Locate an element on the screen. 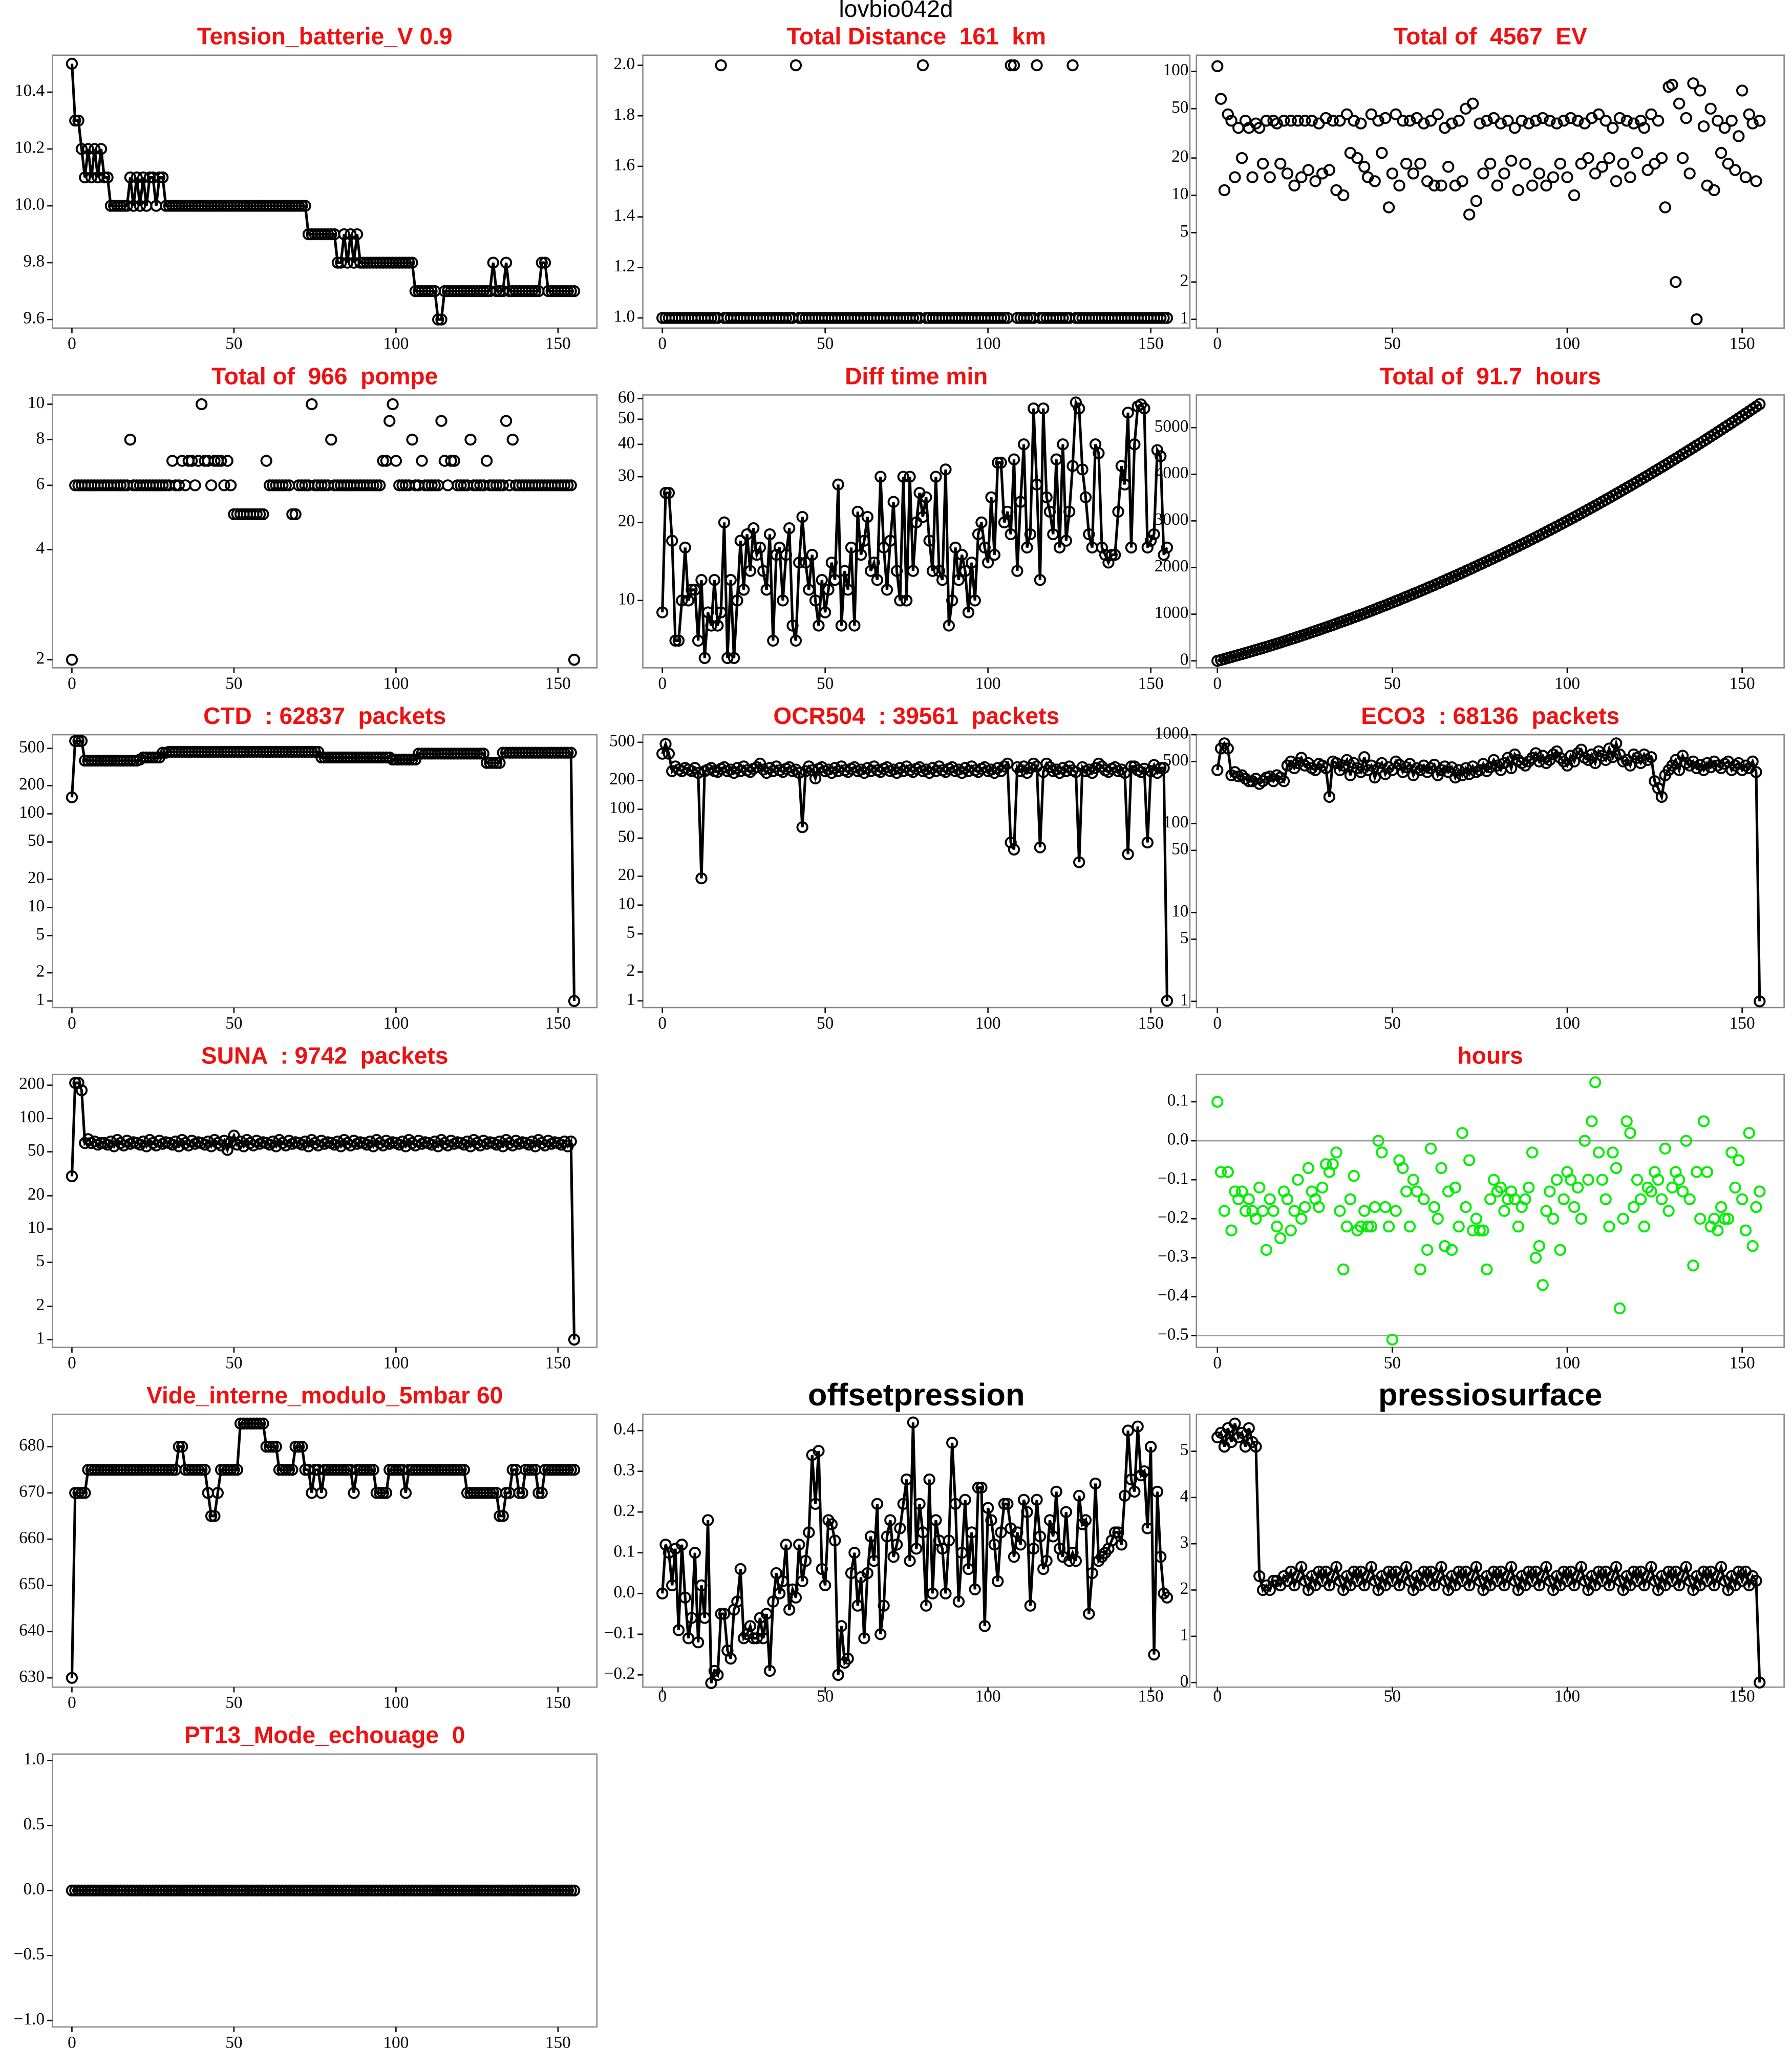 The height and width of the screenshot is (2048, 1792). y-tick-label: 1 is located at coordinates (1184, 1634).